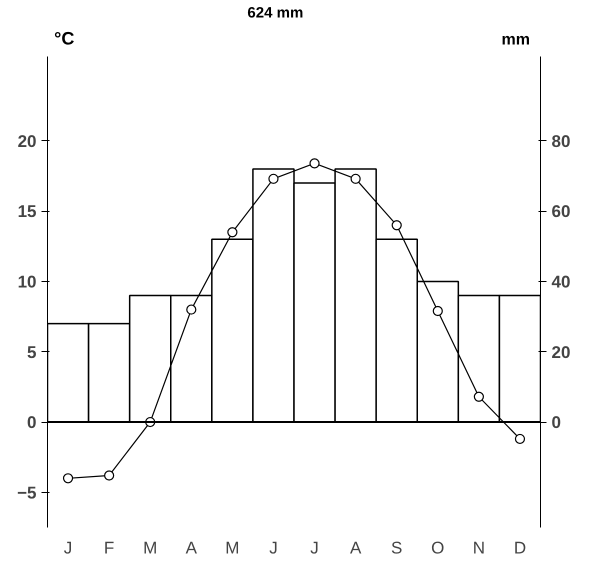 The image size is (595, 564). Describe the element at coordinates (437, 548) in the screenshot. I see `x-tick-label: O` at that location.